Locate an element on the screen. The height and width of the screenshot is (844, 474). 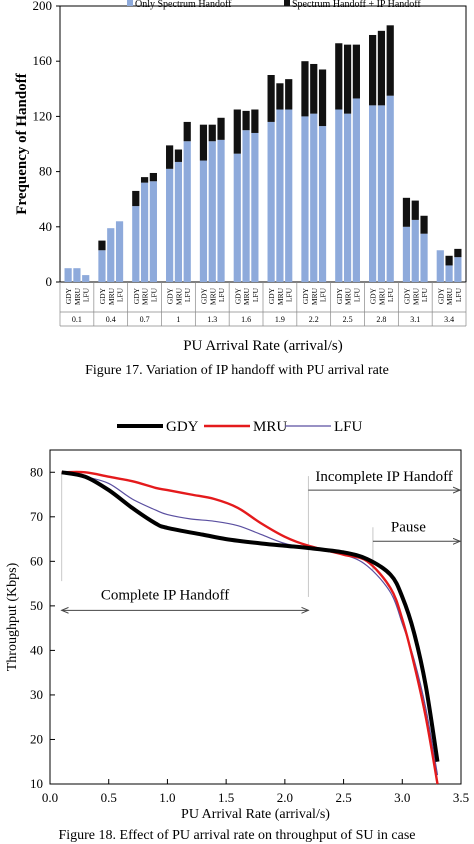
legend-label-lfu: LFU is located at coordinates (348, 427).